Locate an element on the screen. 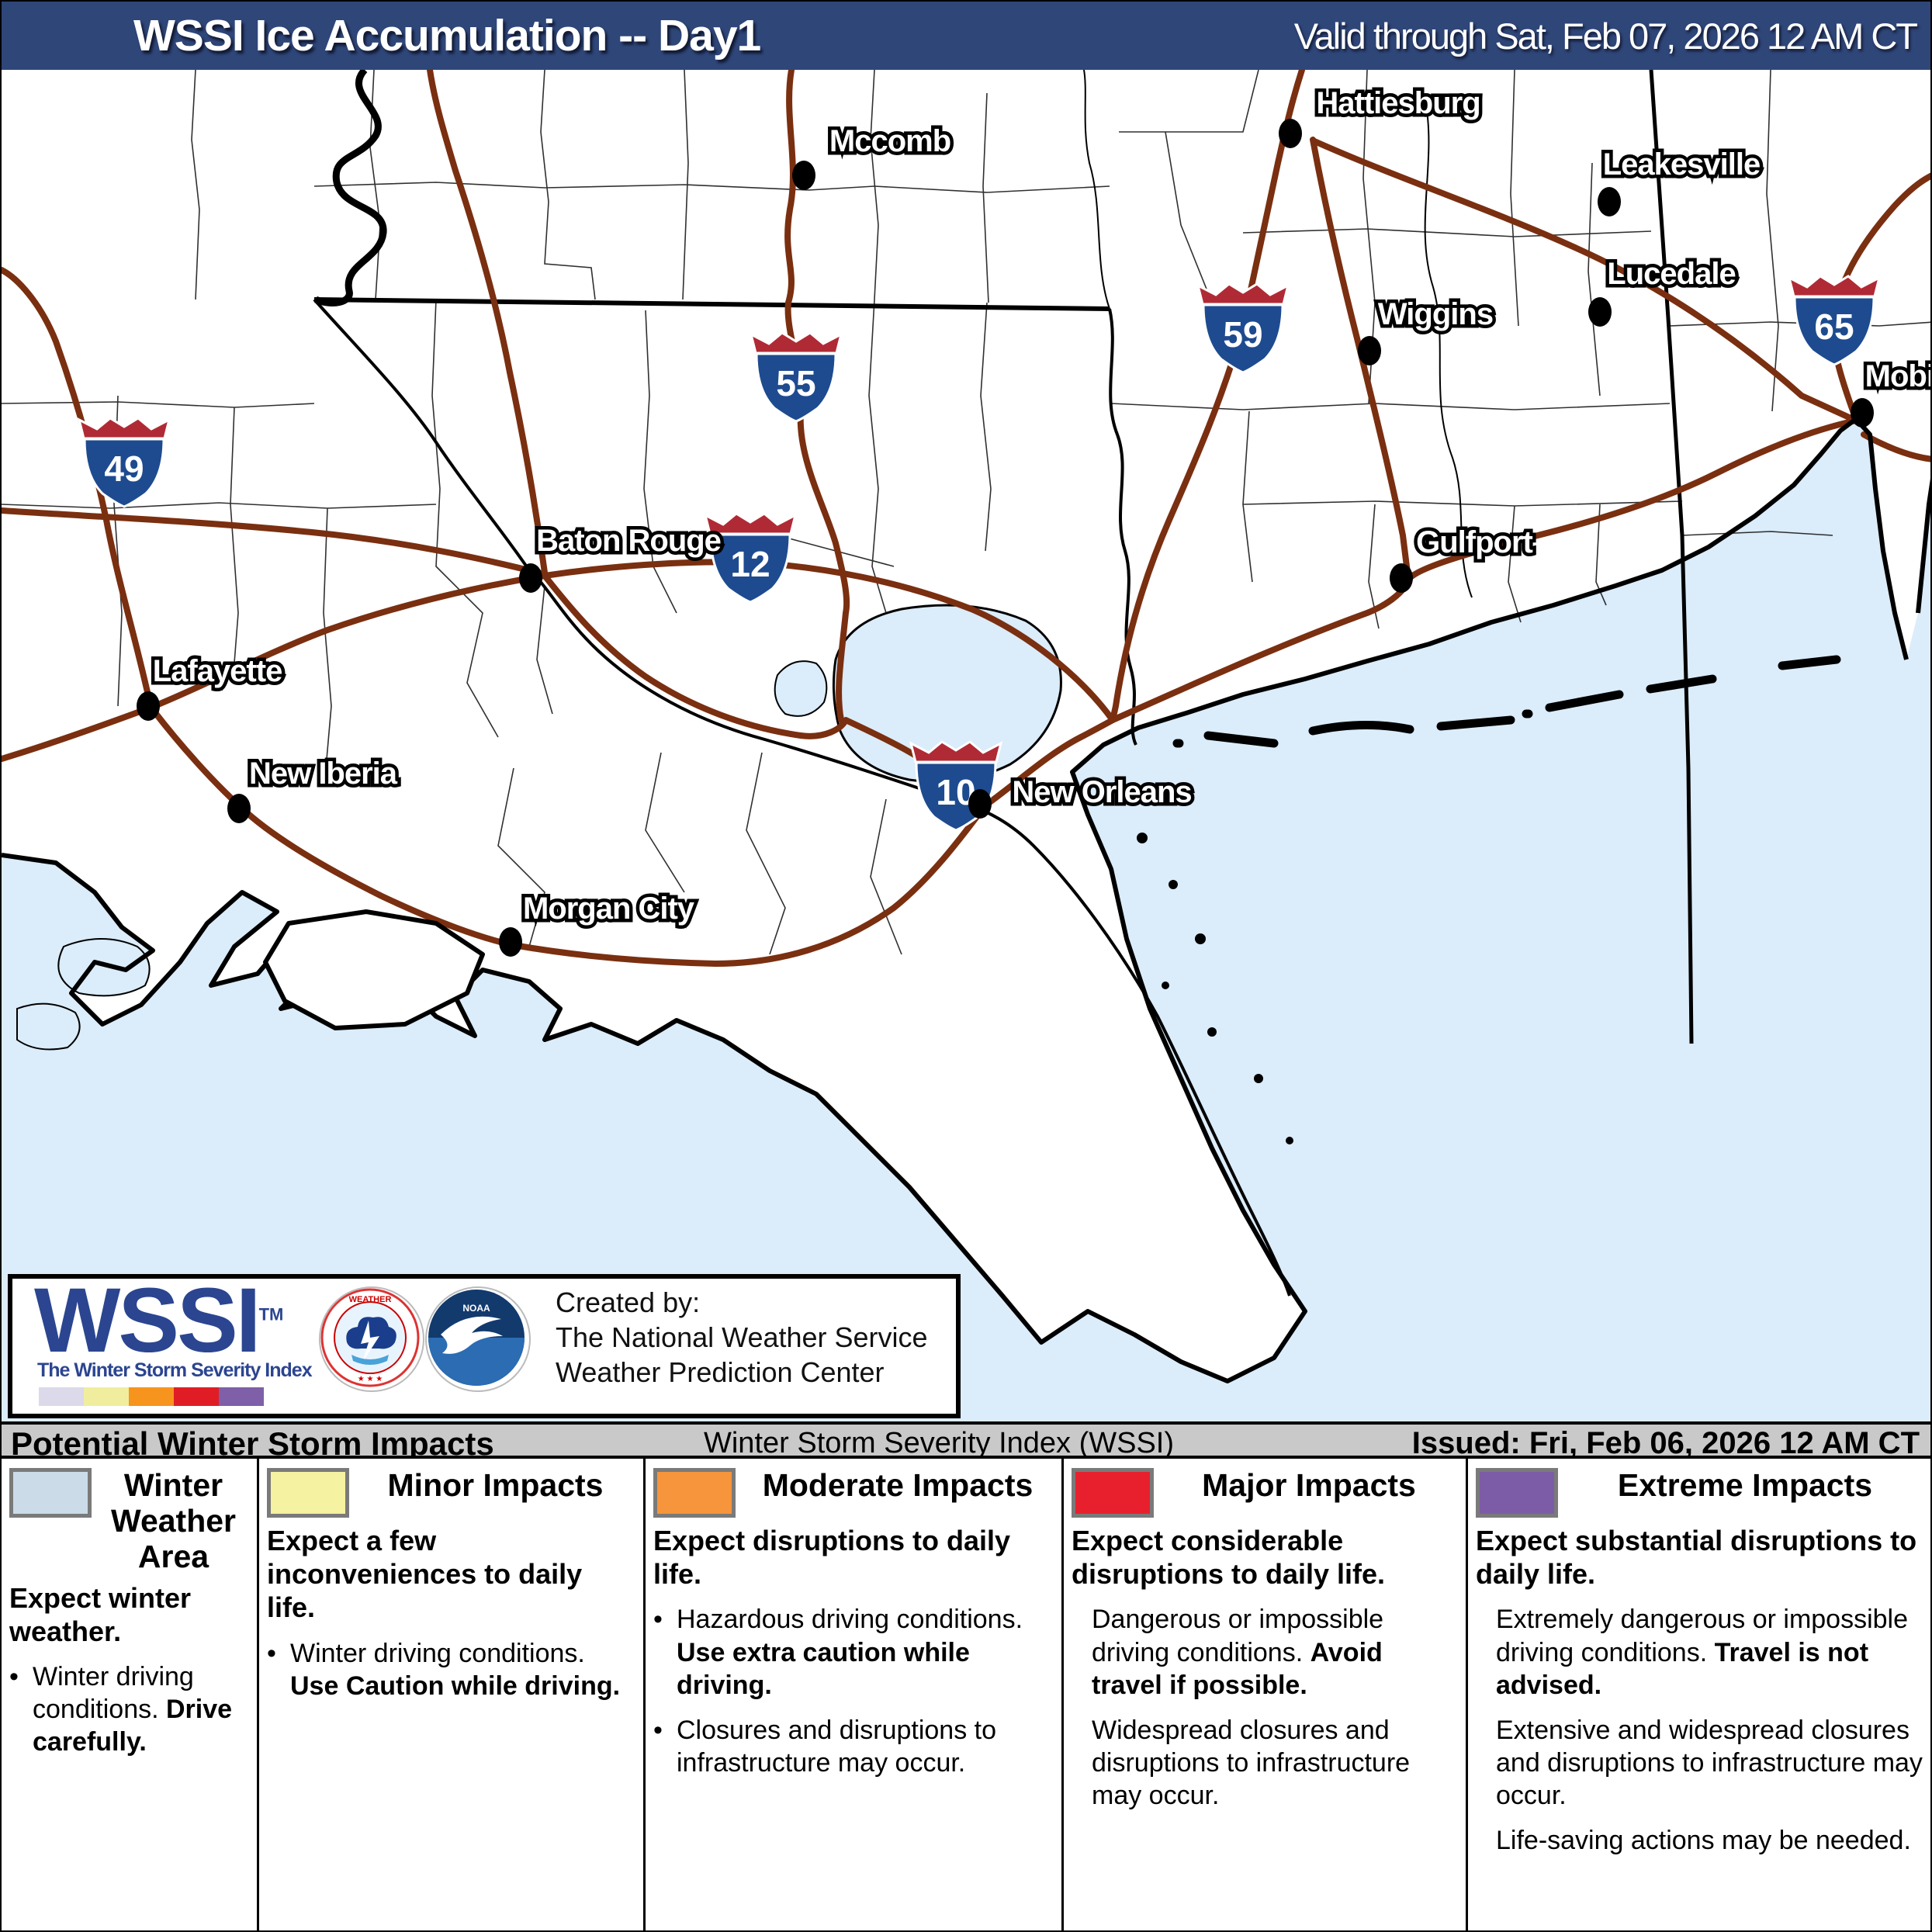 The image size is (1932, 1932). noaa-logo-icon: NOAA is located at coordinates (478, 1339).